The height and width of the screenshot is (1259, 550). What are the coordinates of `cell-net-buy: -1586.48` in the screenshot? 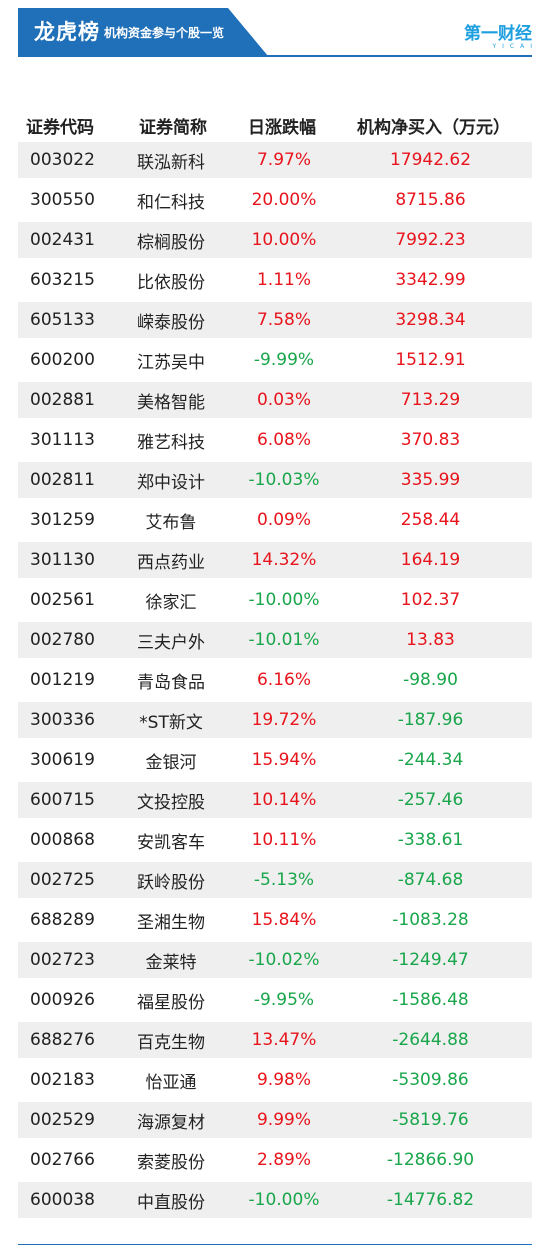 It's located at (430, 1000).